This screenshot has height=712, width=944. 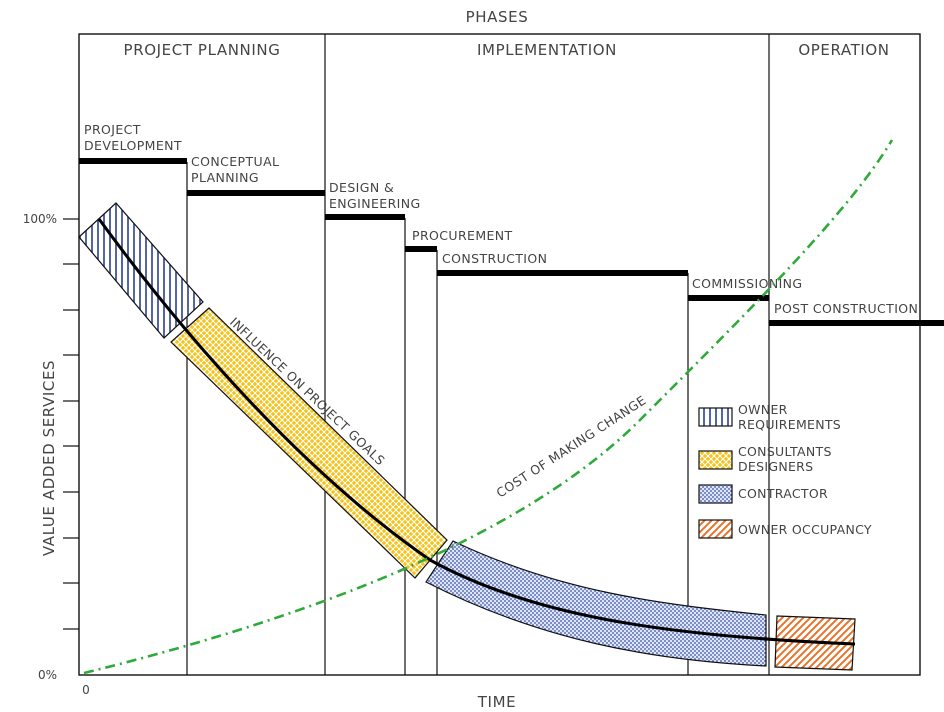 What do you see at coordinates (570, 446) in the screenshot?
I see `cost-curve-label: COST OF MAKING CHANGE` at bounding box center [570, 446].